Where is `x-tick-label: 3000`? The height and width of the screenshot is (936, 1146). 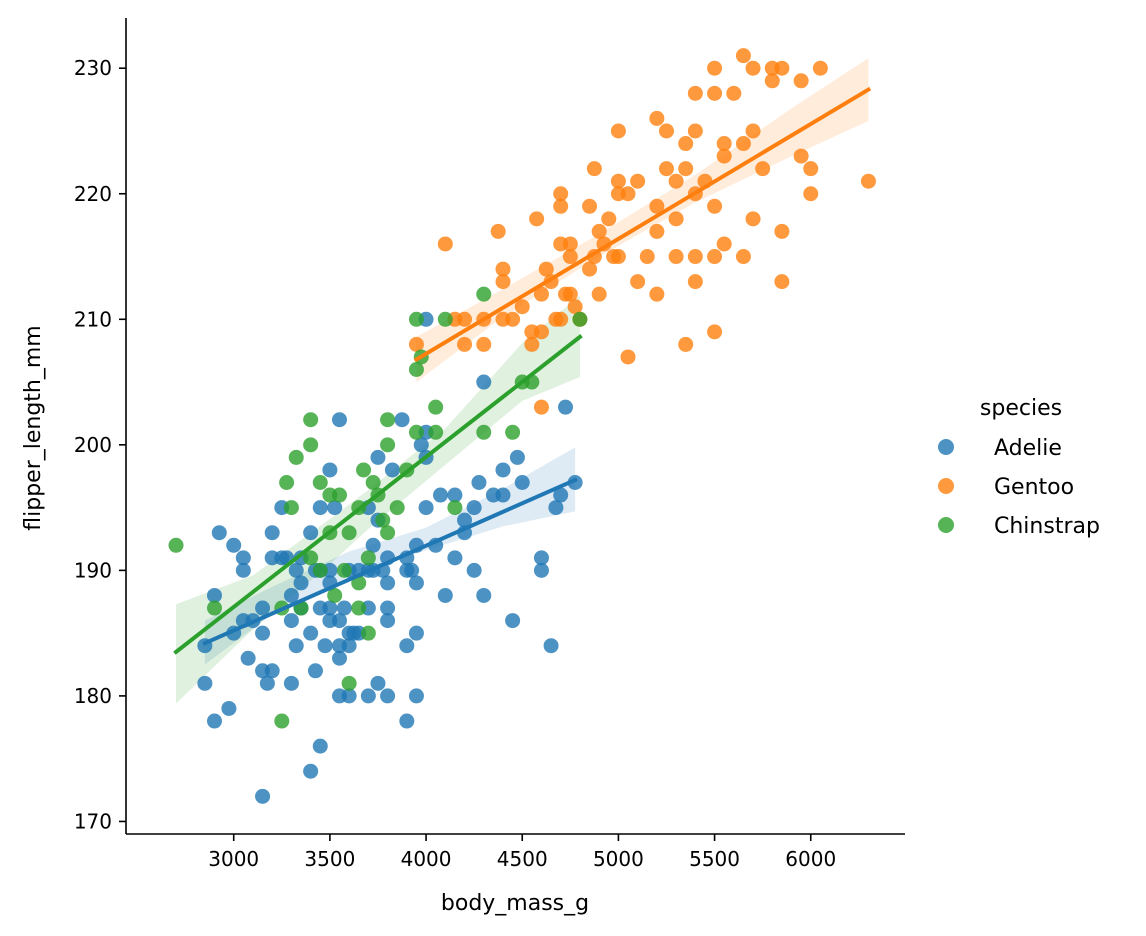
x-tick-label: 3000 is located at coordinates (233, 859).